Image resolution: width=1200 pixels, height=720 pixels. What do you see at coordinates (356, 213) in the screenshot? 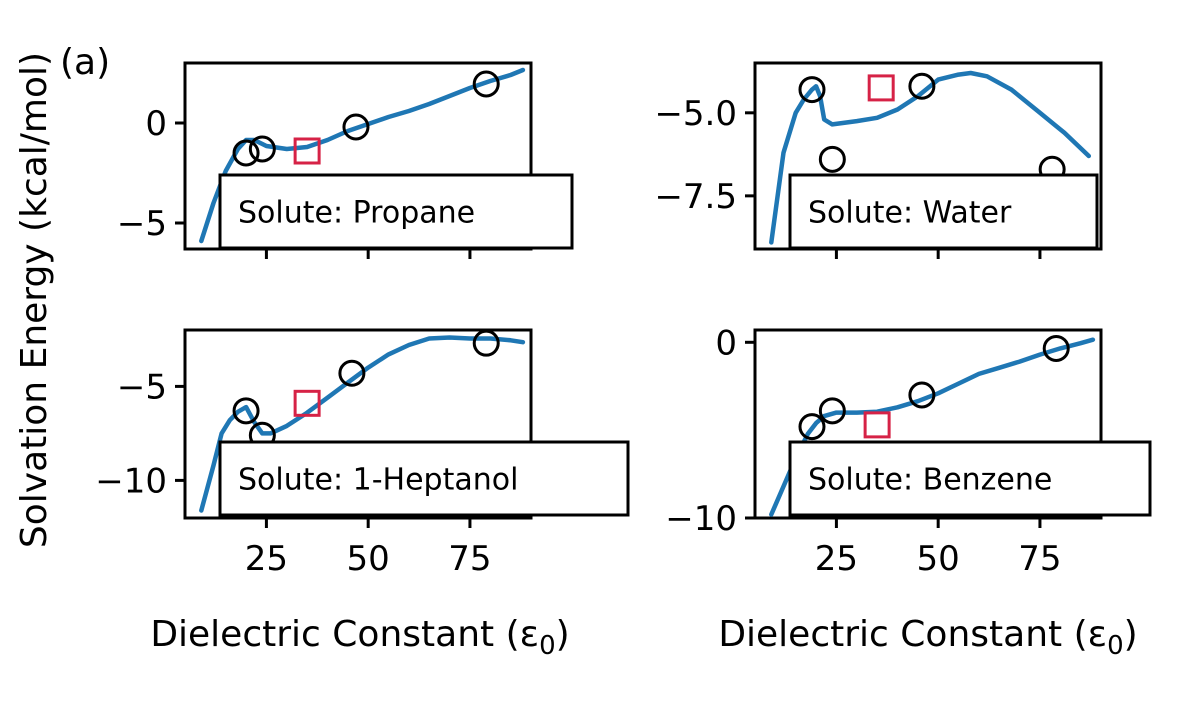
I see `solute-label: Solute: Propane` at bounding box center [356, 213].